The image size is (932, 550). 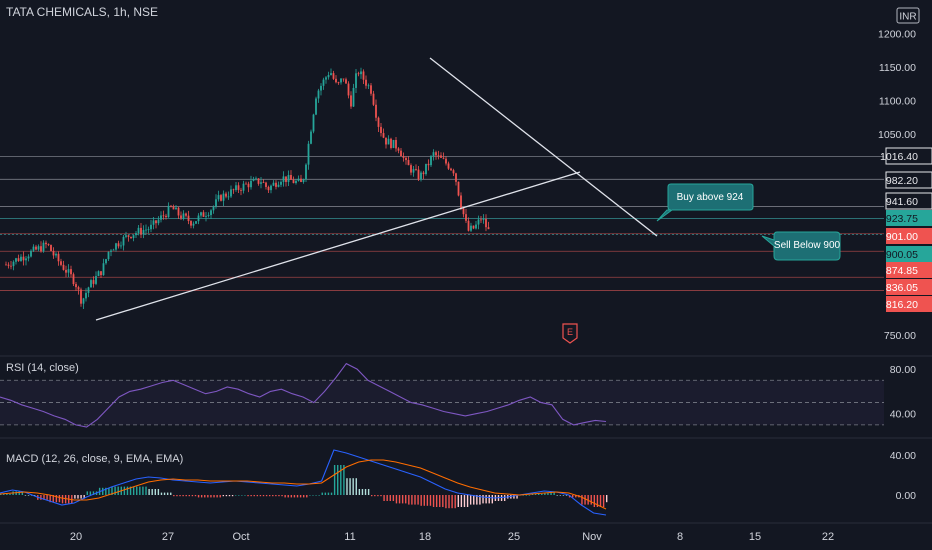 I want to click on sell-callout, so click(x=801, y=246).